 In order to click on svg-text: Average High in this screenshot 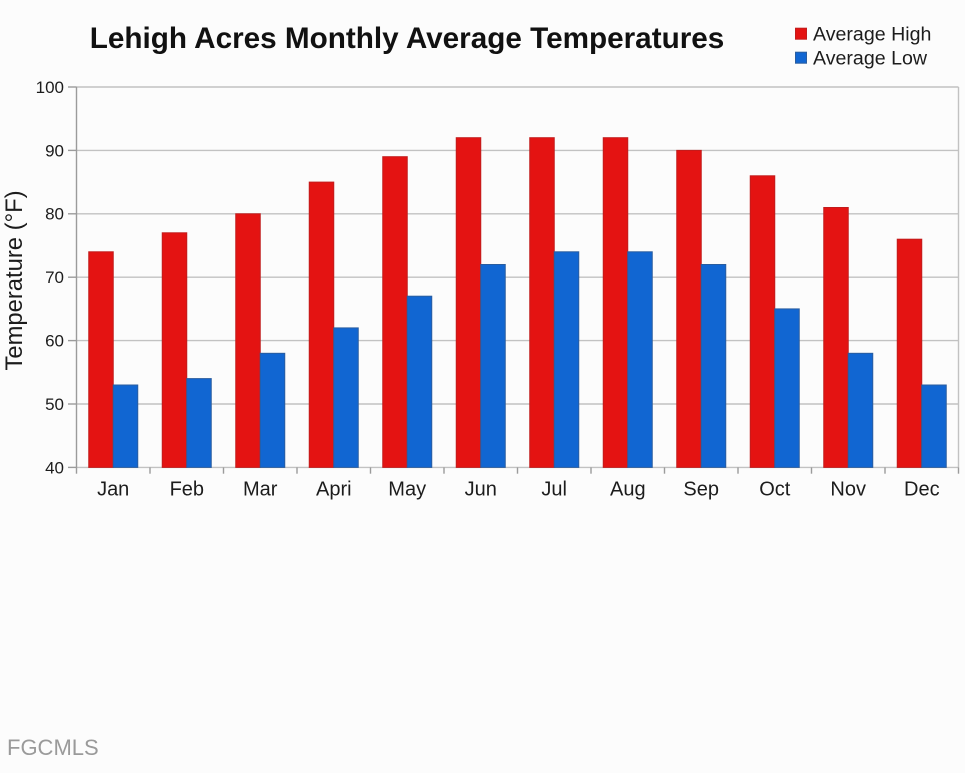, I will do `click(872, 34)`.